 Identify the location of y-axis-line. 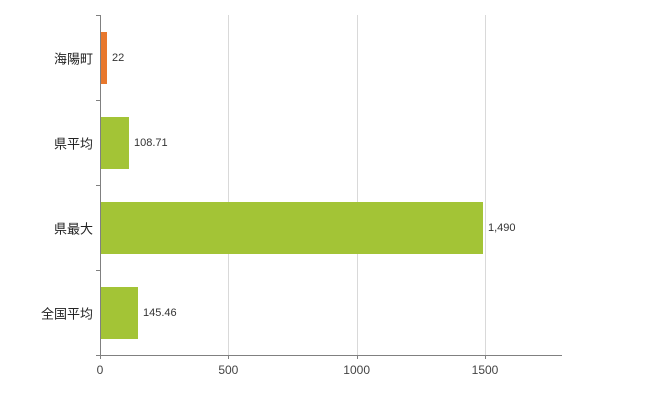
(100, 185).